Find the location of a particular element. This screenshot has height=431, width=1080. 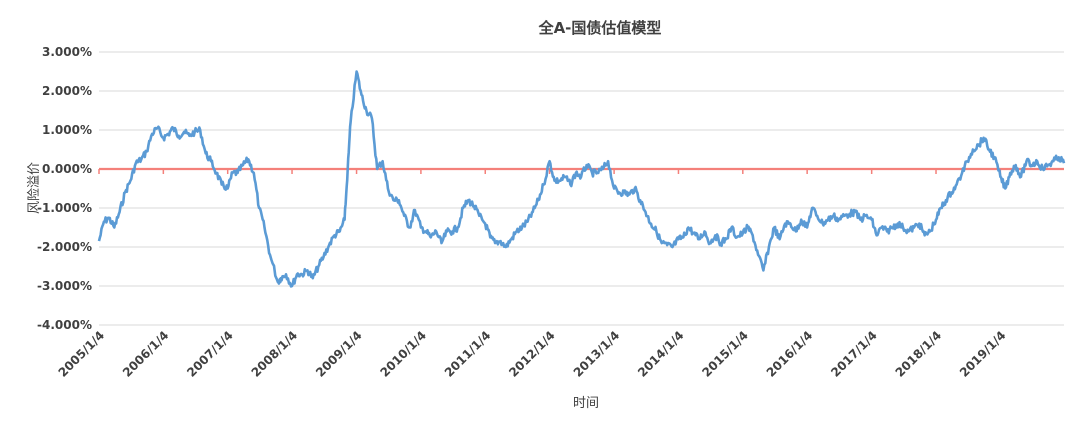

x-tick-label: 2014/1/4 is located at coordinates (661, 354).